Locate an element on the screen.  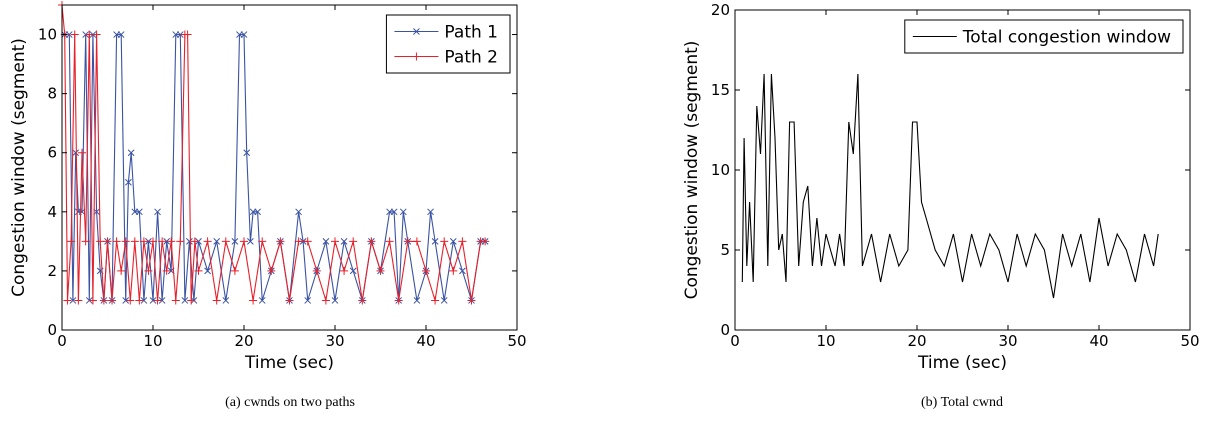
legend-marker is located at coordinates (416, 56).